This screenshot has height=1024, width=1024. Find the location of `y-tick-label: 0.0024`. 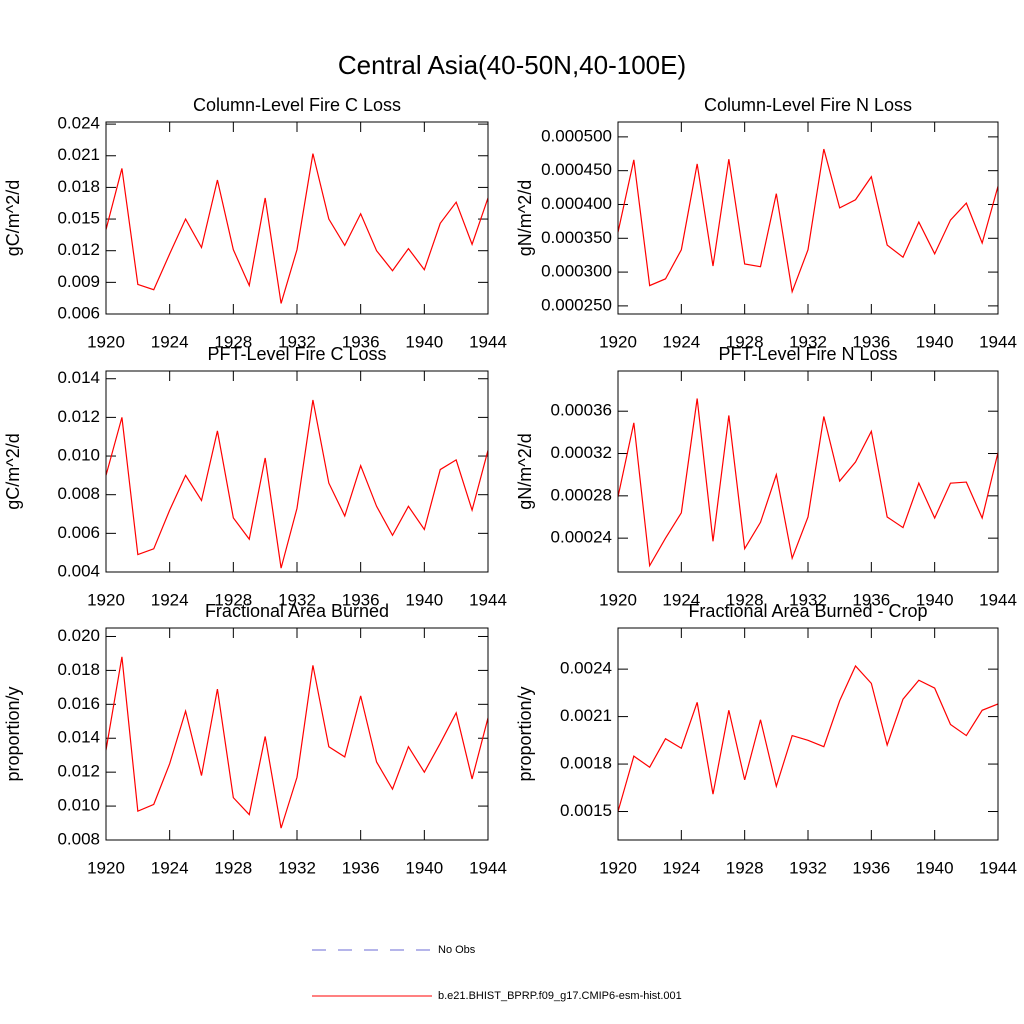

y-tick-label: 0.0024 is located at coordinates (586, 668).